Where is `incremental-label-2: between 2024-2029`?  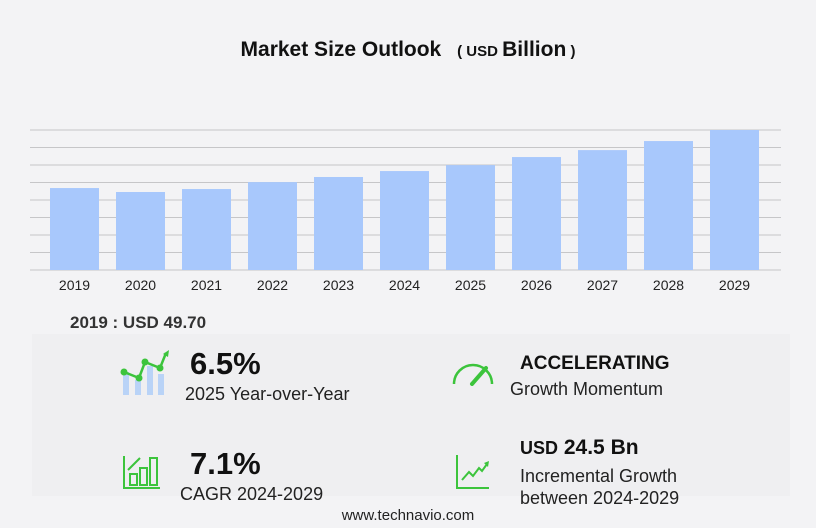 incremental-label-2: between 2024-2029 is located at coordinates (600, 498).